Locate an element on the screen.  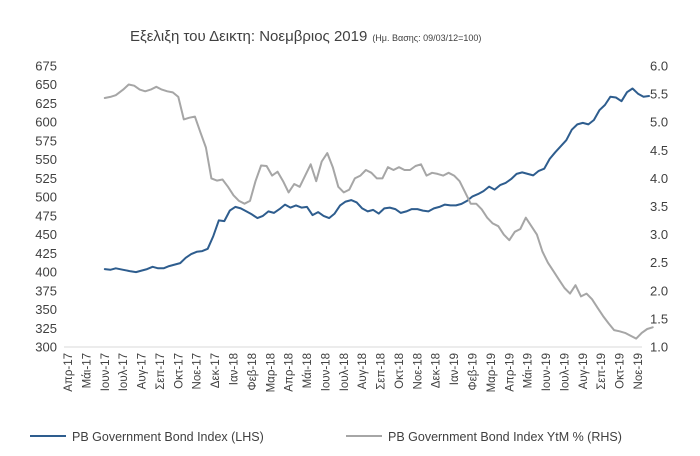
legend-label-ytm: PB Government Bond Index YtM % (RHS) is located at coordinates (505, 437).